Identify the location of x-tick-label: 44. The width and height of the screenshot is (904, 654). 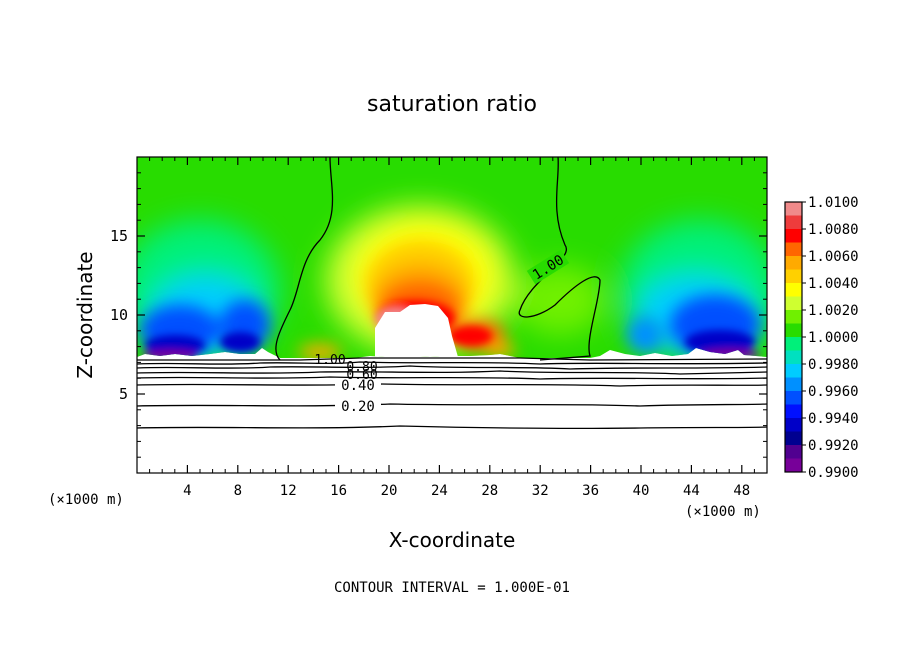
(691, 491).